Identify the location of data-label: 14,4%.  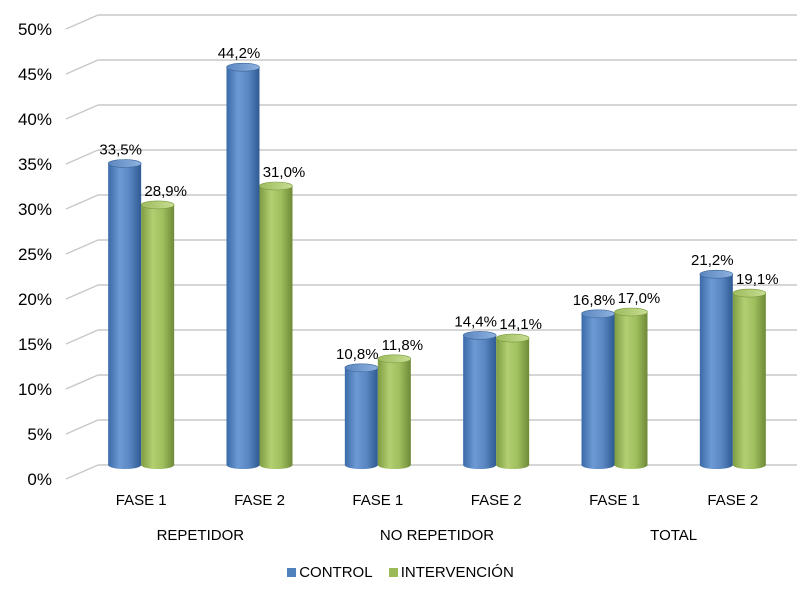
(475, 321).